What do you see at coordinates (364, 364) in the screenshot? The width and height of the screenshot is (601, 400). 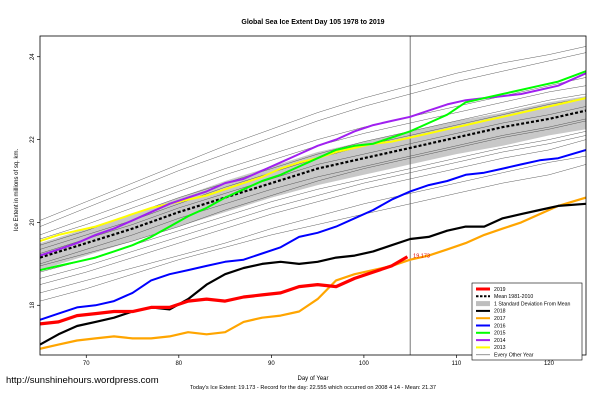 I see `x-tick-label-100: 100` at bounding box center [364, 364].